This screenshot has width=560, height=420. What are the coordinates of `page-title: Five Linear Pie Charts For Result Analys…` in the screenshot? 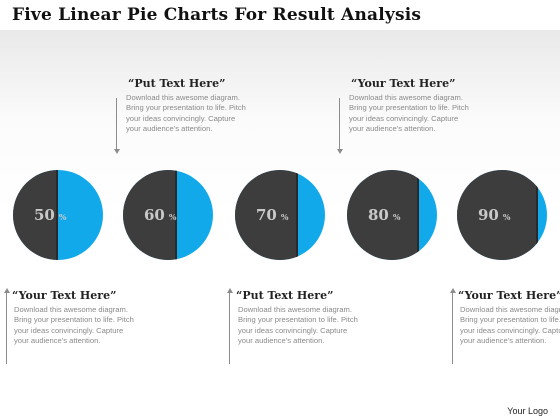 It's located at (217, 15).